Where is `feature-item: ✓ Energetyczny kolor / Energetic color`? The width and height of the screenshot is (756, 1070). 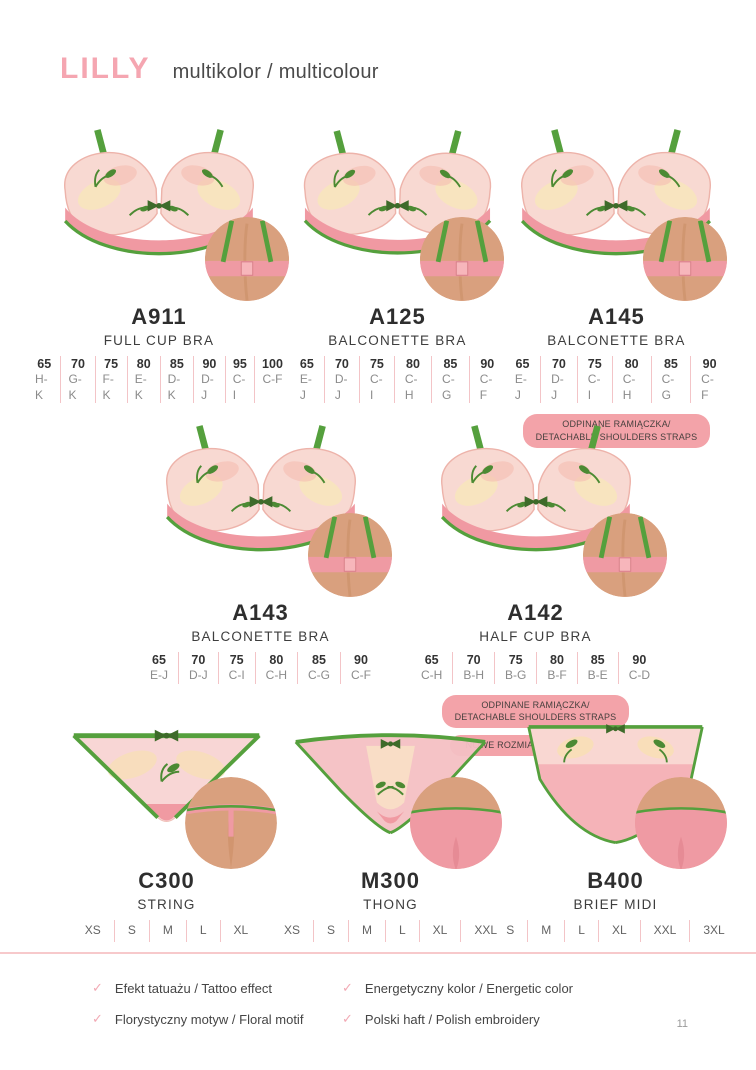 feature-item: ✓ Energetyczny kolor / Energetic color is located at coordinates (457, 988).